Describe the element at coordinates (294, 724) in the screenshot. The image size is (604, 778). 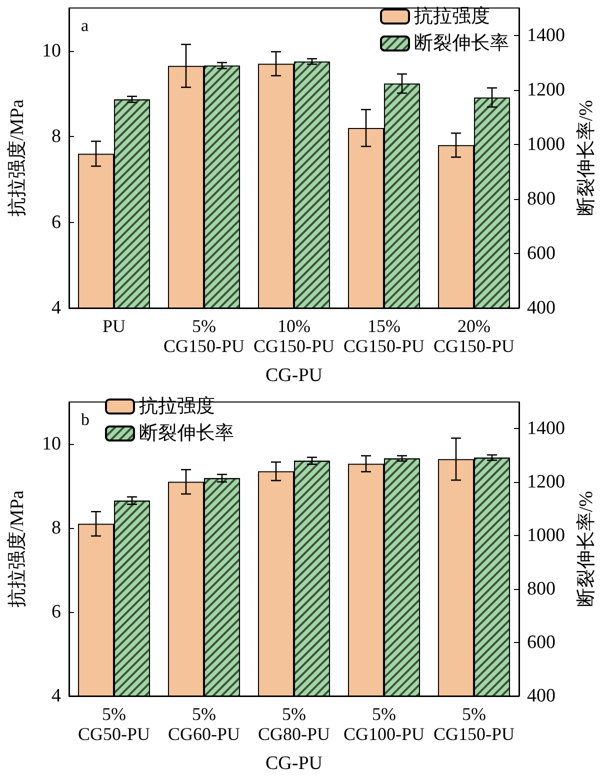
I see `x-tick-label: 5% CG80-PU` at that location.